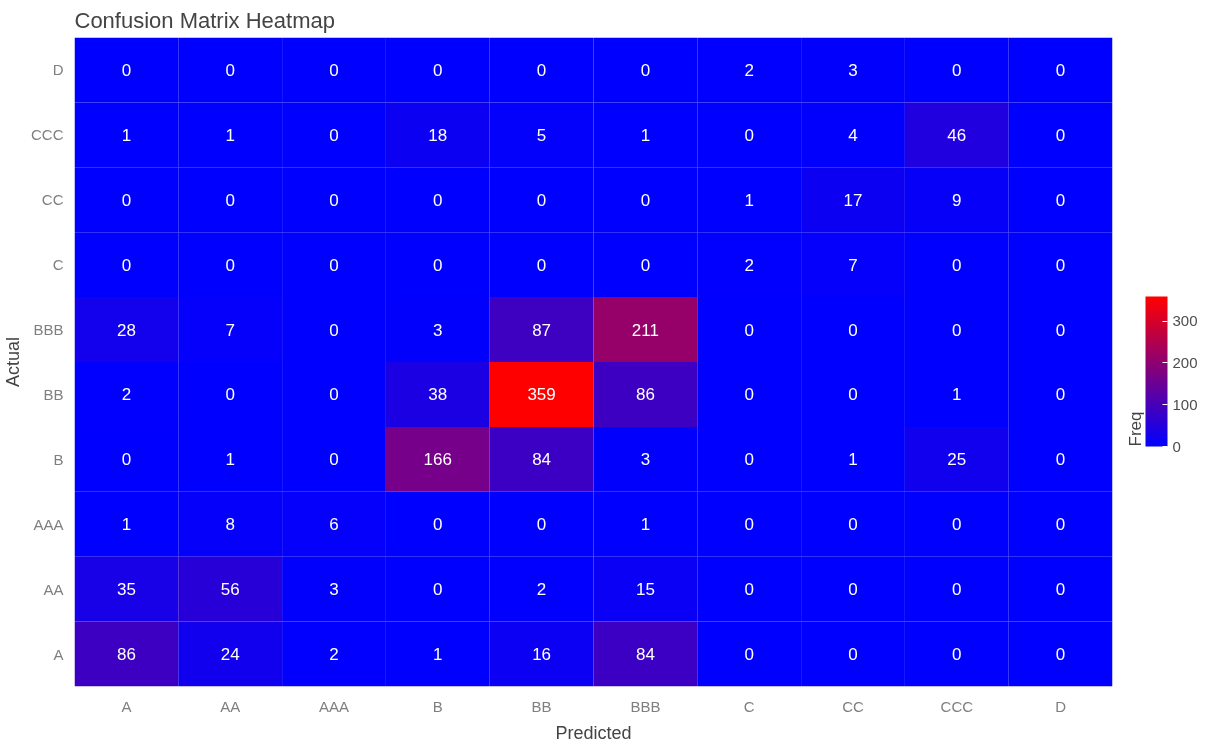  What do you see at coordinates (957, 135) in the screenshot?
I see `data-label: 46` at bounding box center [957, 135].